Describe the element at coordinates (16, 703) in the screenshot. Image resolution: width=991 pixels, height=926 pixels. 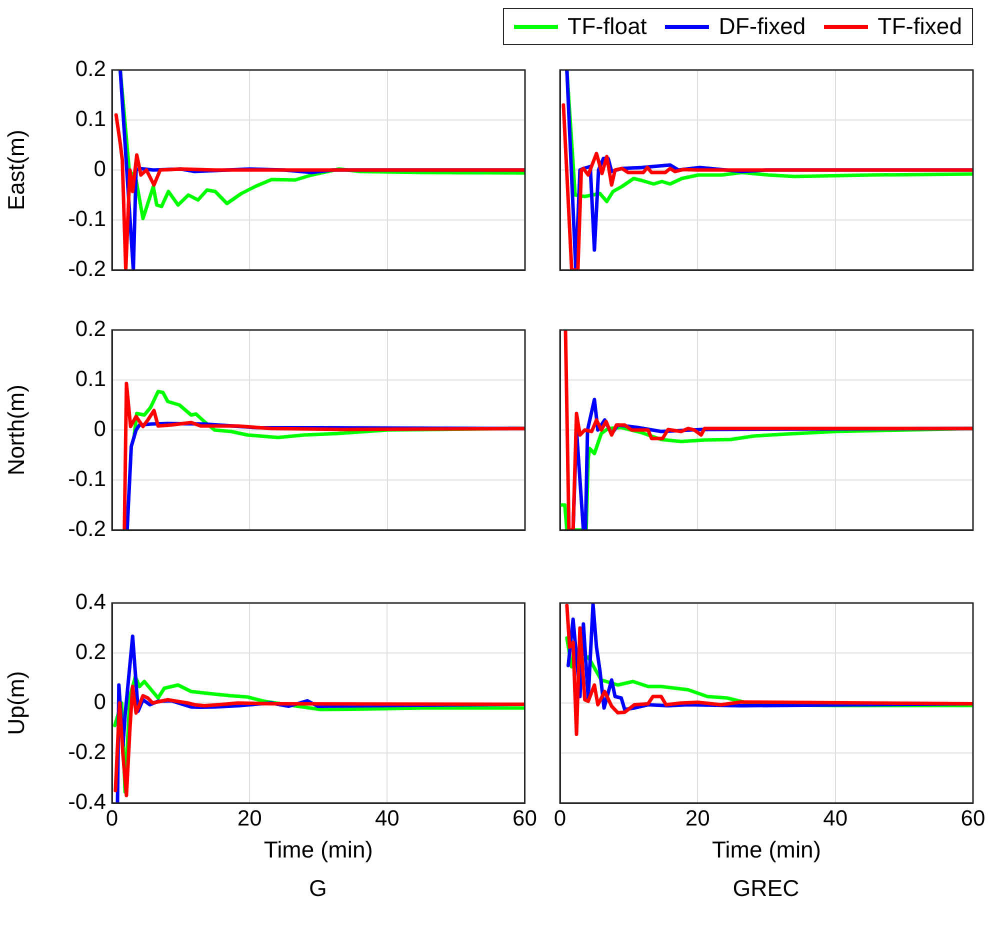
I see `y-axis-title: Up(m)` at that location.